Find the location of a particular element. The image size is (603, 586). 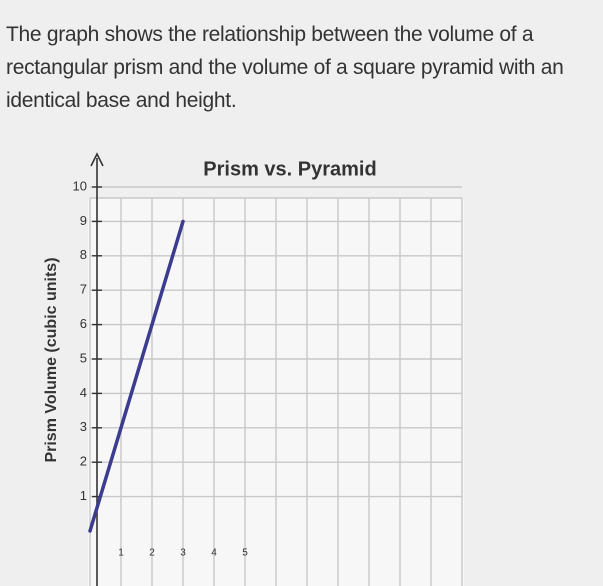

x-tick-label: 1 is located at coordinates (121, 553).